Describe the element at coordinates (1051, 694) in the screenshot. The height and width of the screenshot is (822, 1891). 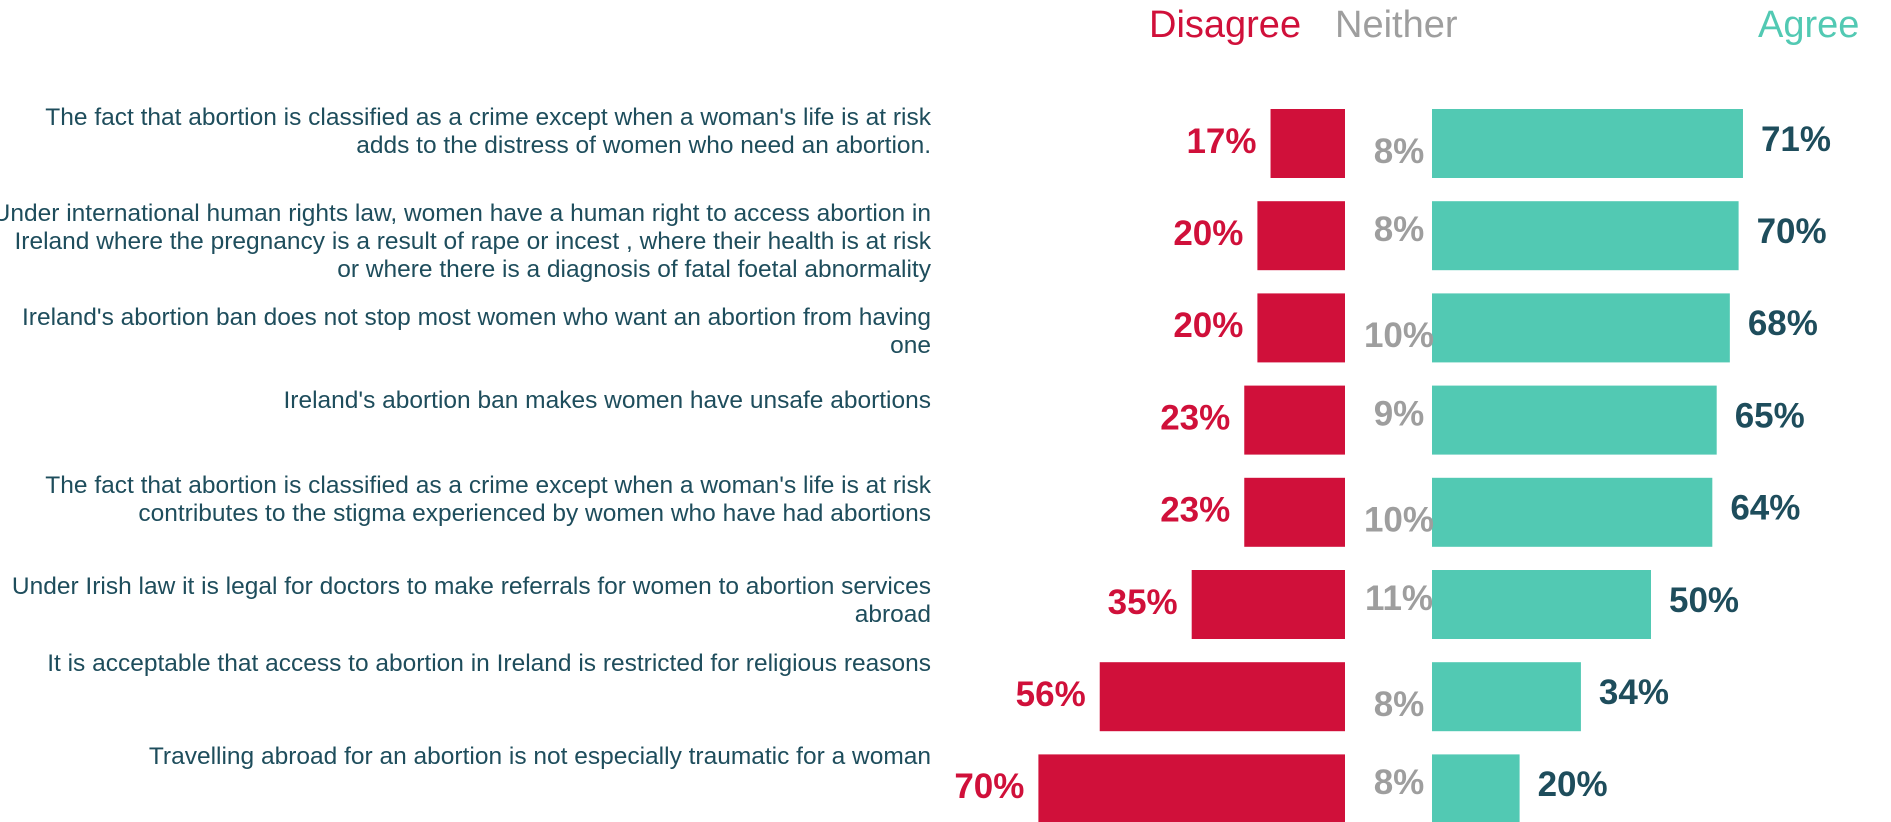
I see `disagree-value-label: 56%` at that location.